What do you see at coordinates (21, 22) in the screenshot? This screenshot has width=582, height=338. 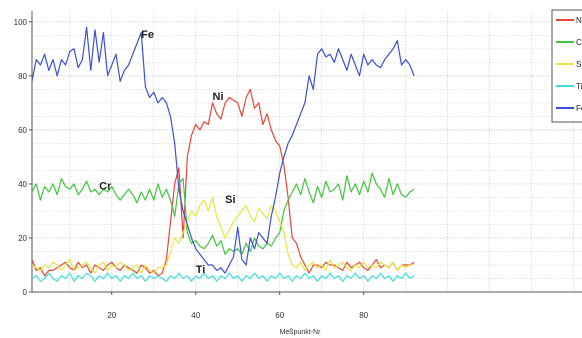 I see `y-tick-label: 100` at bounding box center [21, 22].